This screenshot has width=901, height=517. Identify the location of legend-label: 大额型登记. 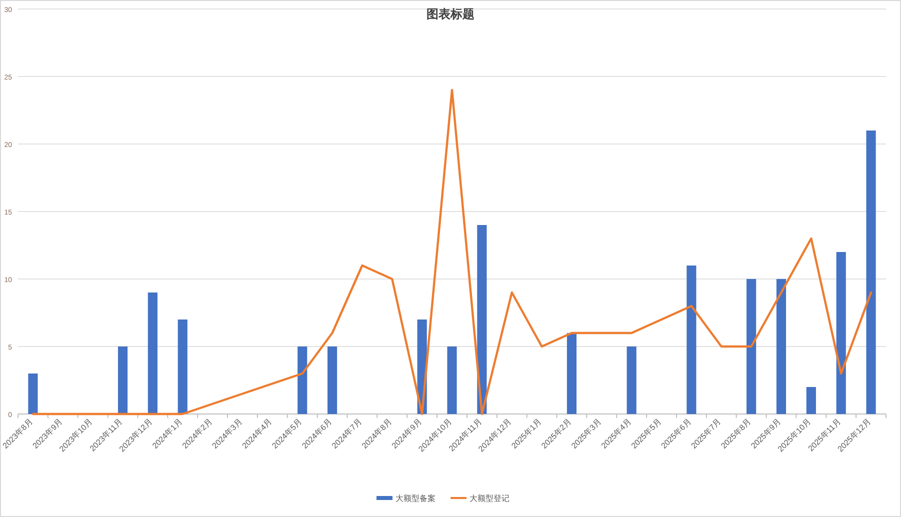
(490, 498).